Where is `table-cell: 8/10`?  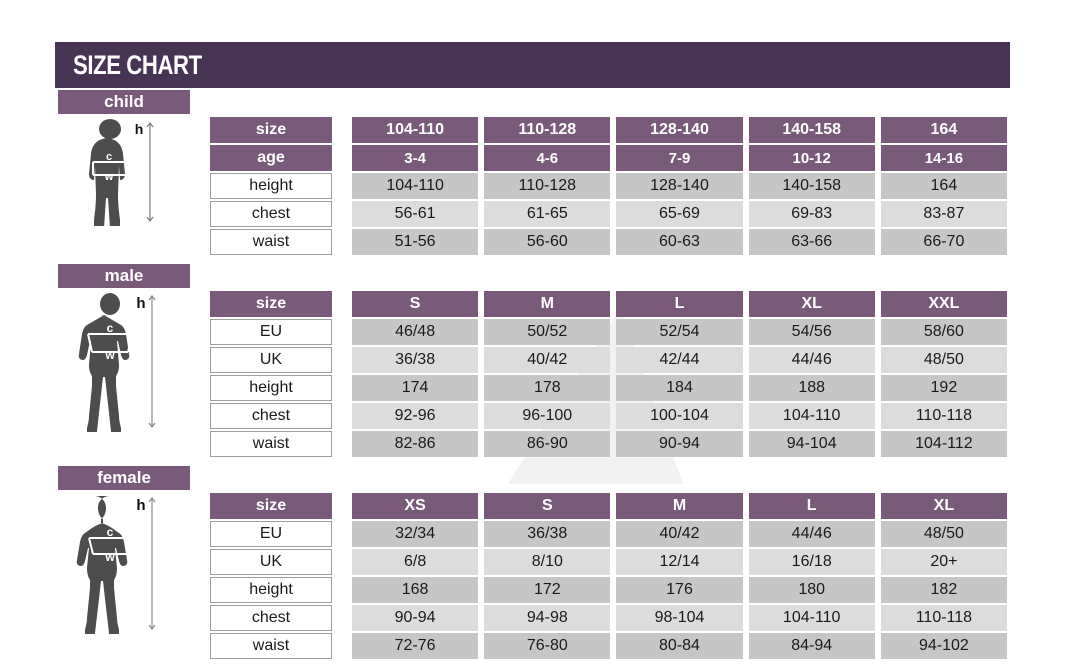
table-cell: 8/10 is located at coordinates (547, 562).